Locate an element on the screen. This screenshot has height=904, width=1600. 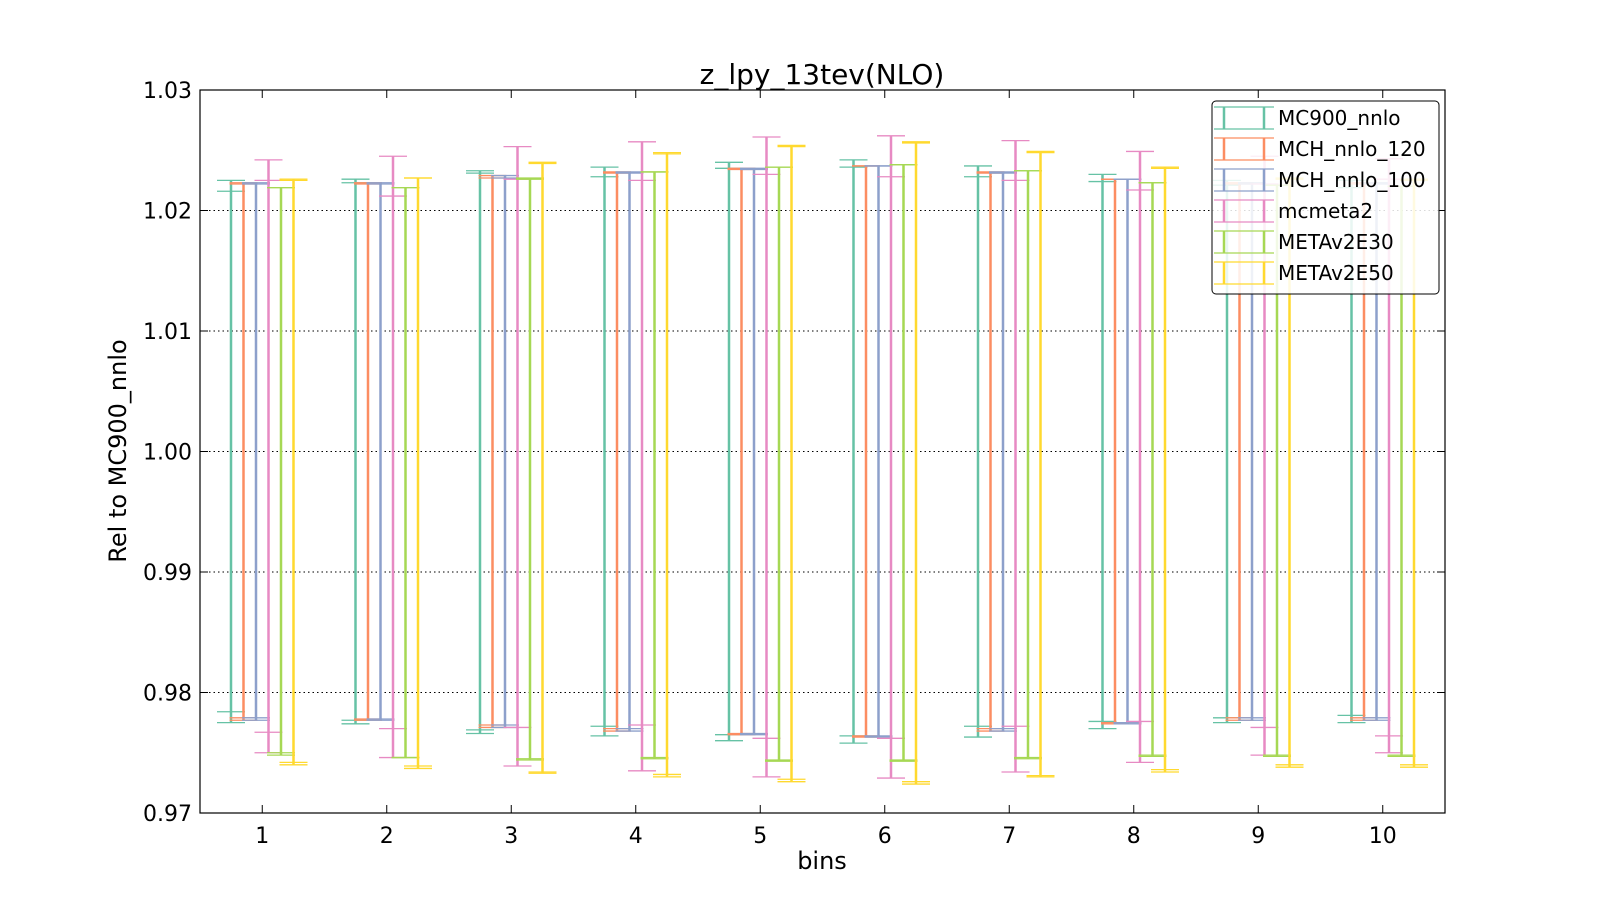
x-tick-label: 1 is located at coordinates (262, 836).